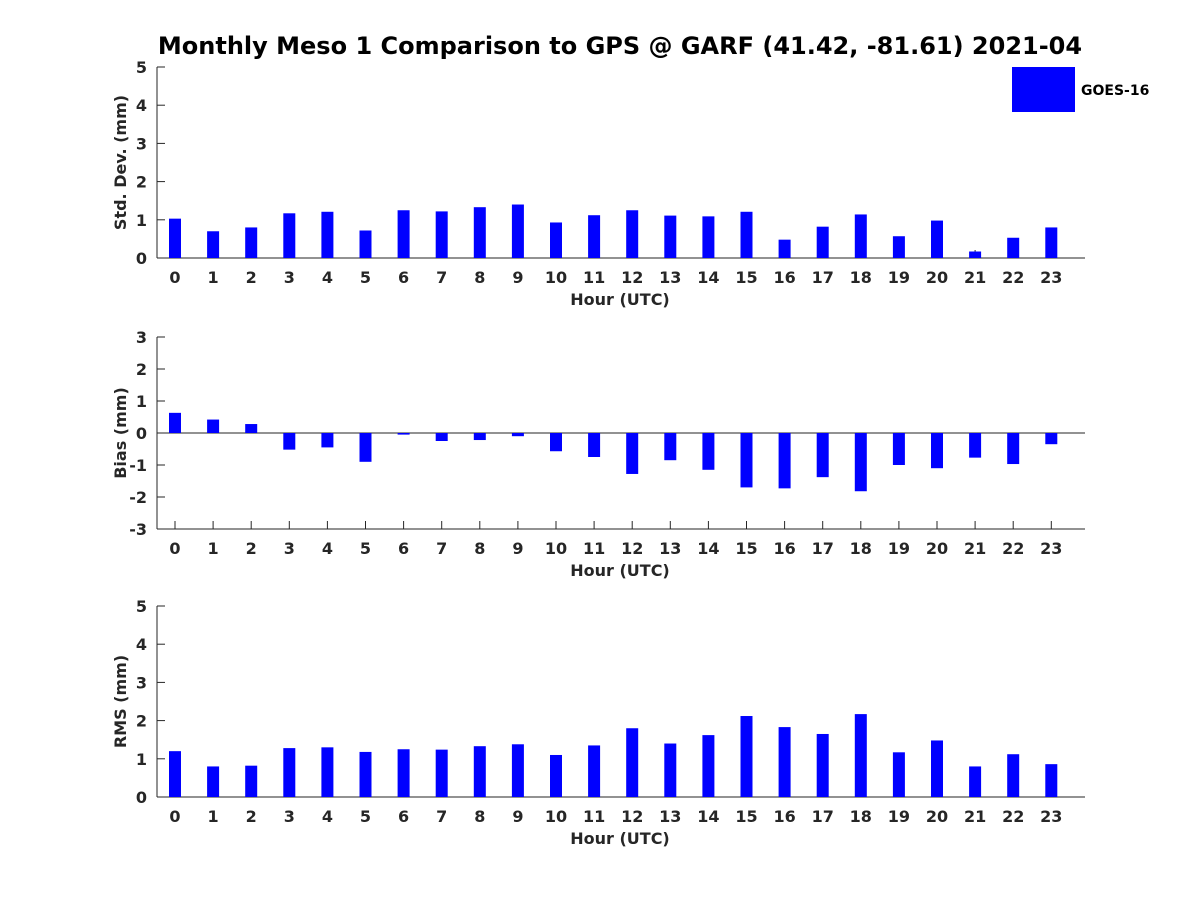 Image resolution: width=1200 pixels, height=900 pixels. Describe the element at coordinates (823, 277) in the screenshot. I see `x-tick-label: 17` at that location.